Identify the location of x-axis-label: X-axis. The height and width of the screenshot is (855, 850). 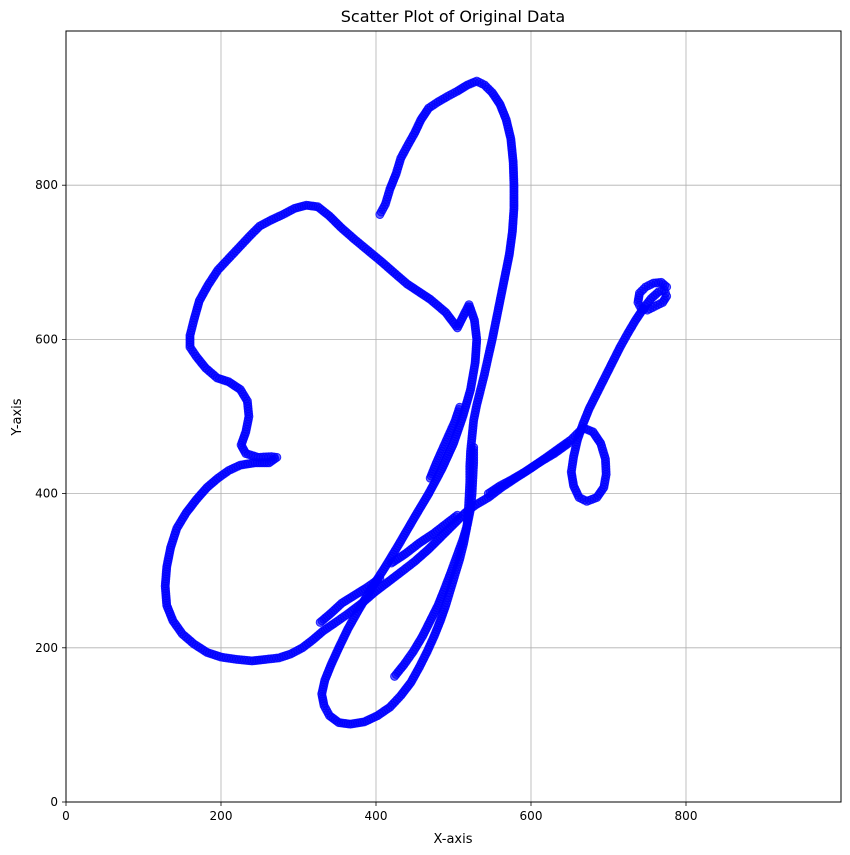
(453, 839).